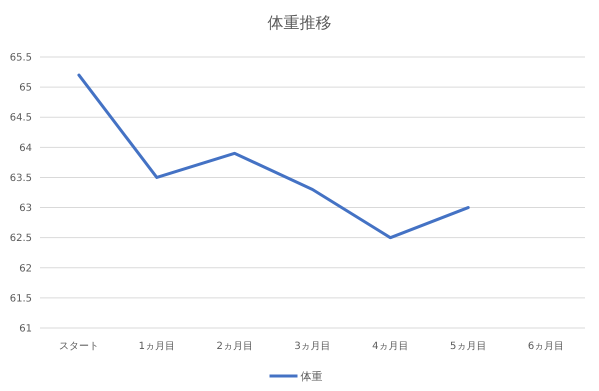 This screenshot has width=599, height=391. I want to click on y-tick-label: 65.5, so click(21, 58).